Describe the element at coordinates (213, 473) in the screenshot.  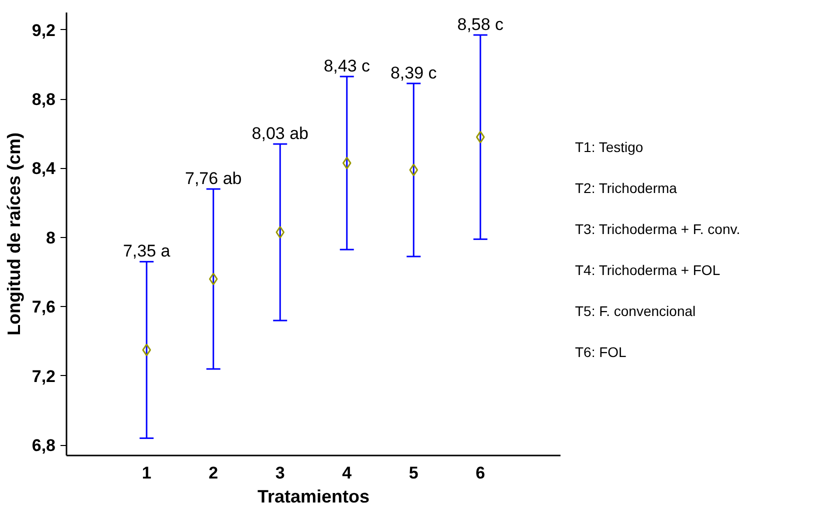
I see `x-tick-label: 2` at that location.